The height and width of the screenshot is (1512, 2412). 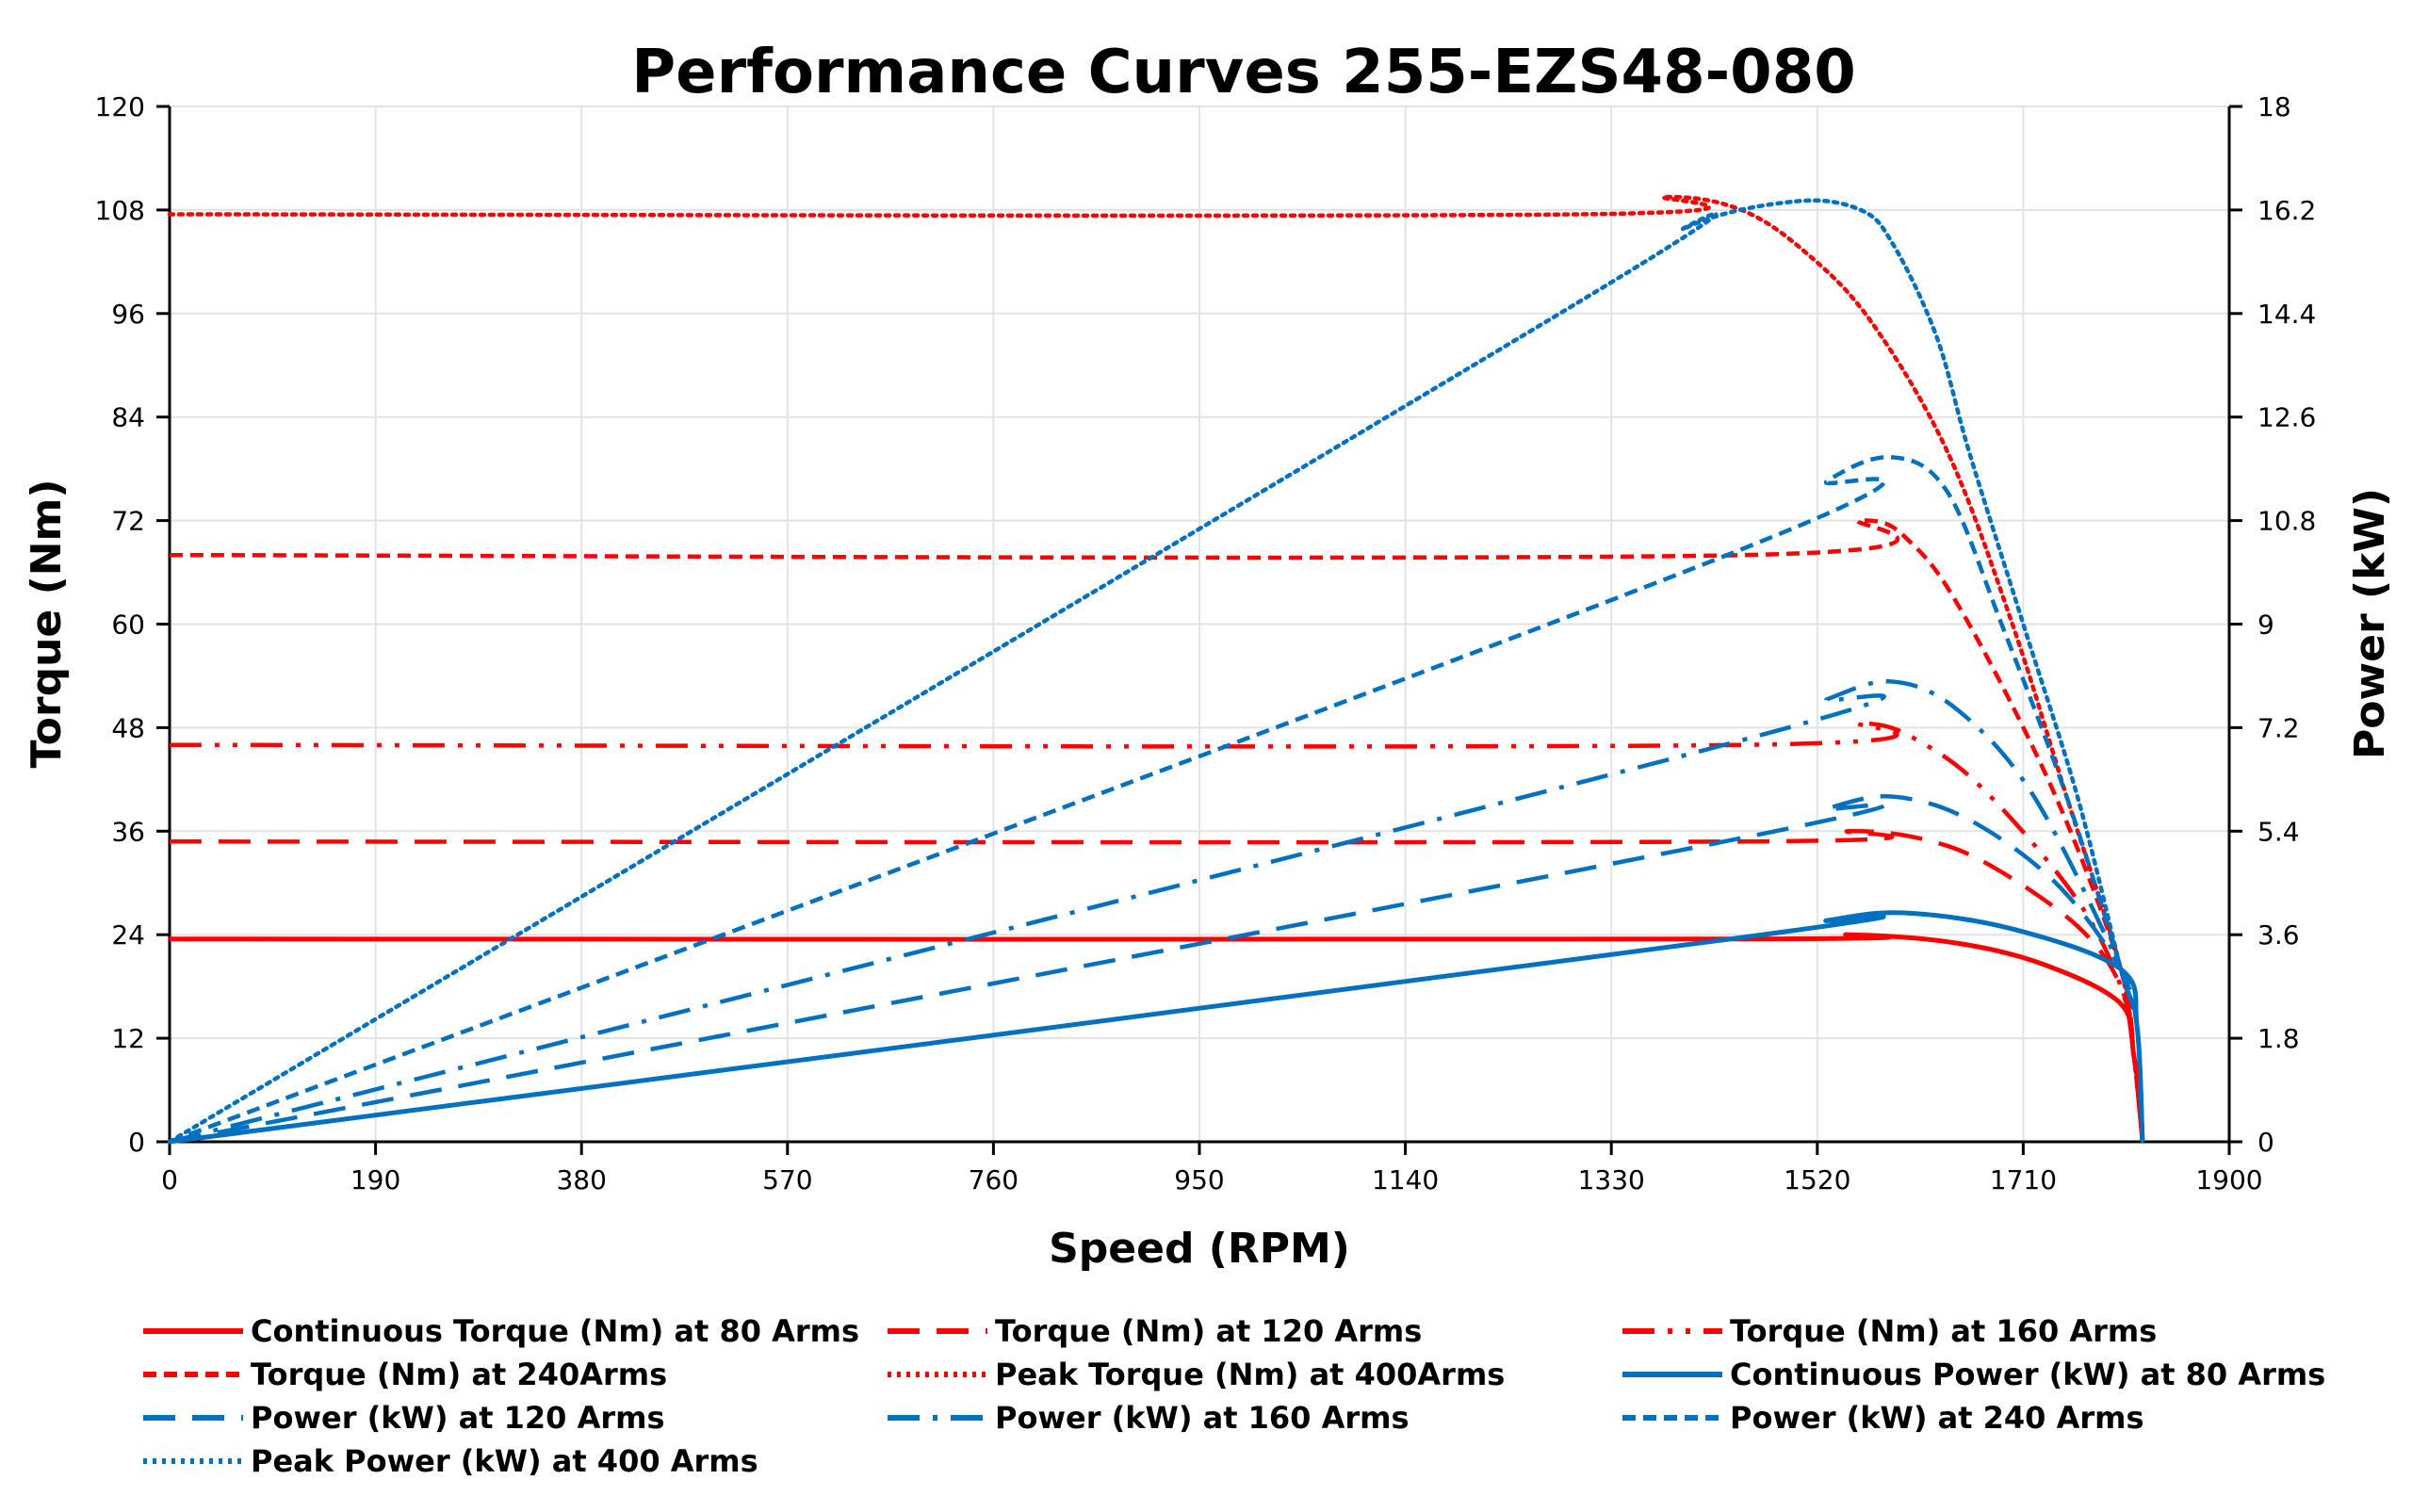 What do you see at coordinates (2370, 623) in the screenshot?
I see `y2-axis-label: Power (kW)` at bounding box center [2370, 623].